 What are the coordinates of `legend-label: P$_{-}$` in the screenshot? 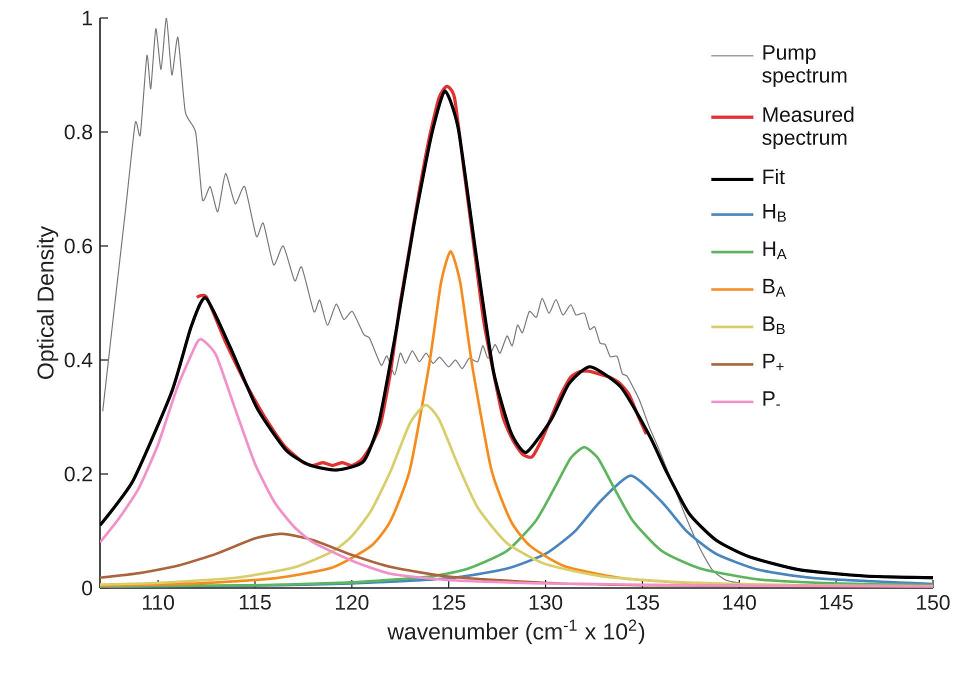 It's located at (771, 398).